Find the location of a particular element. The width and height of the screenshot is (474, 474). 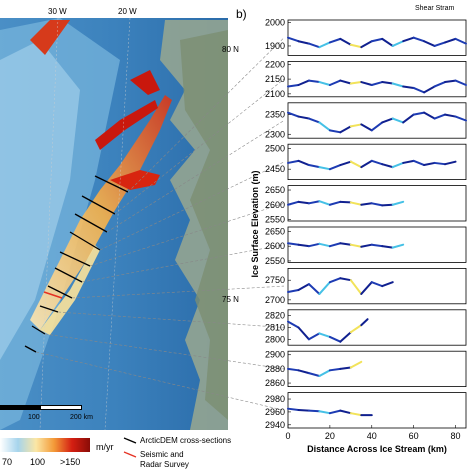

x-axis-label: Distance Across Ice Stream (km) is located at coordinates (377, 449).